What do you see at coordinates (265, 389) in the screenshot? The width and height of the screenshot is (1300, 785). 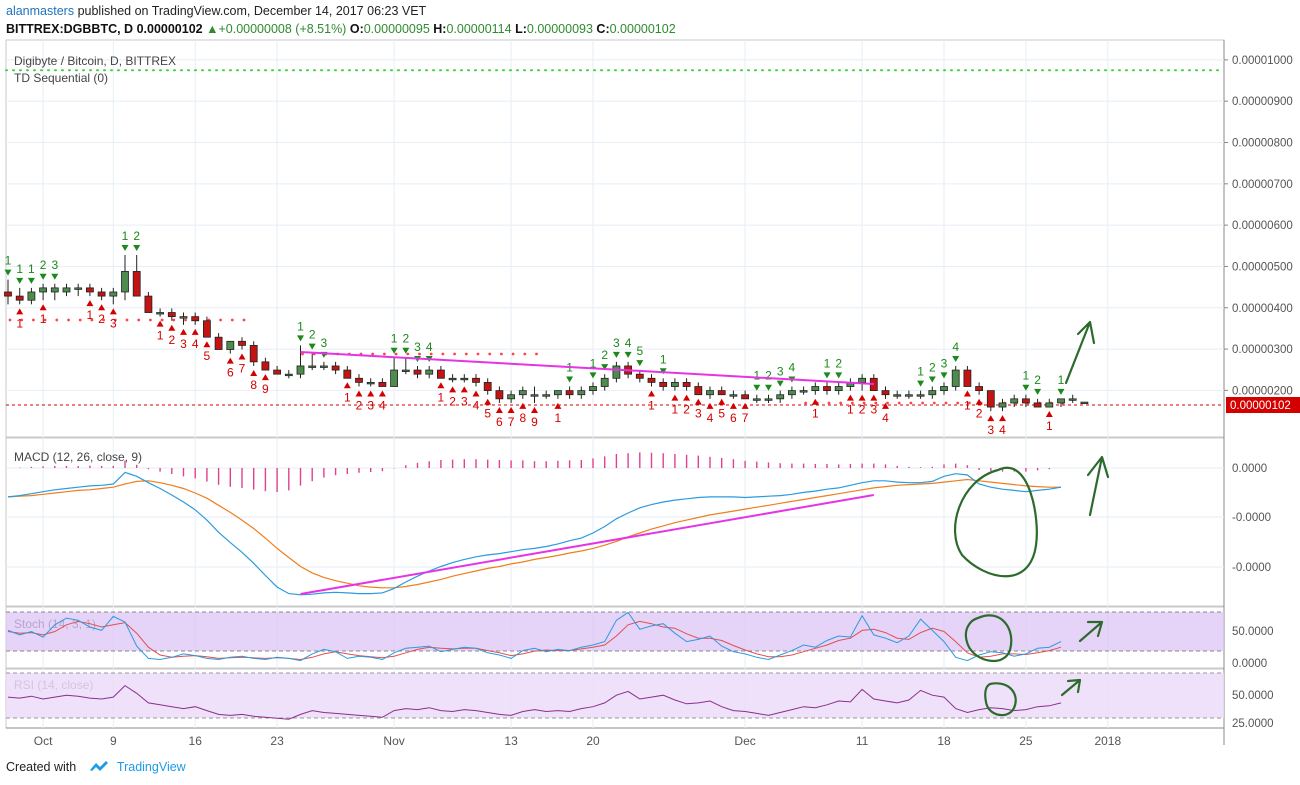 I see `td-sell-count: 9` at bounding box center [265, 389].